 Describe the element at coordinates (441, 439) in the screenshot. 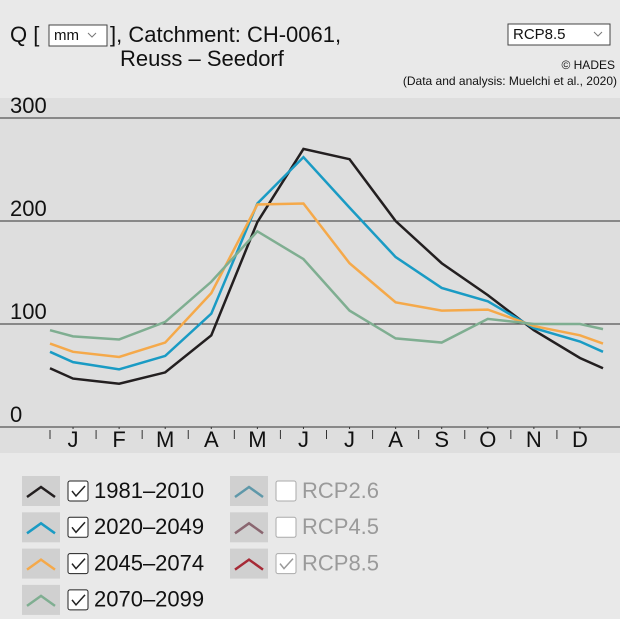

I see `x-tick-label: S` at that location.